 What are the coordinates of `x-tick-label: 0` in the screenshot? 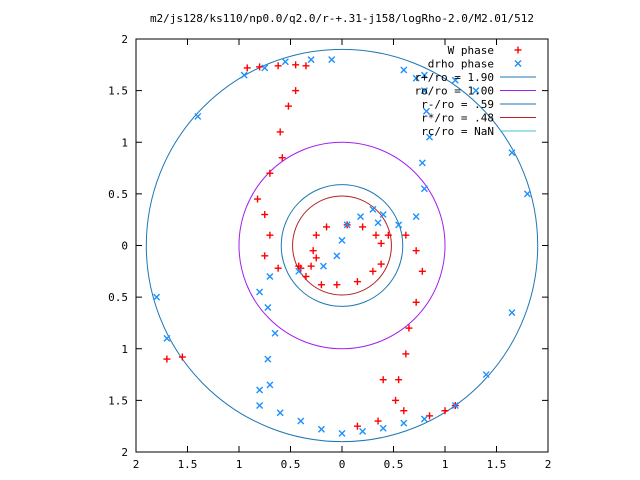 It's located at (342, 464).